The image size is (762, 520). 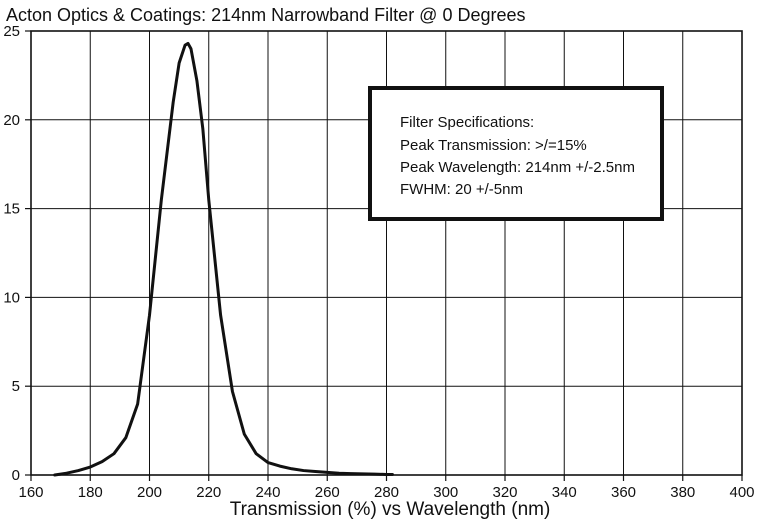 What do you see at coordinates (386, 492) in the screenshot?
I see `x-tick-label: 280` at bounding box center [386, 492].